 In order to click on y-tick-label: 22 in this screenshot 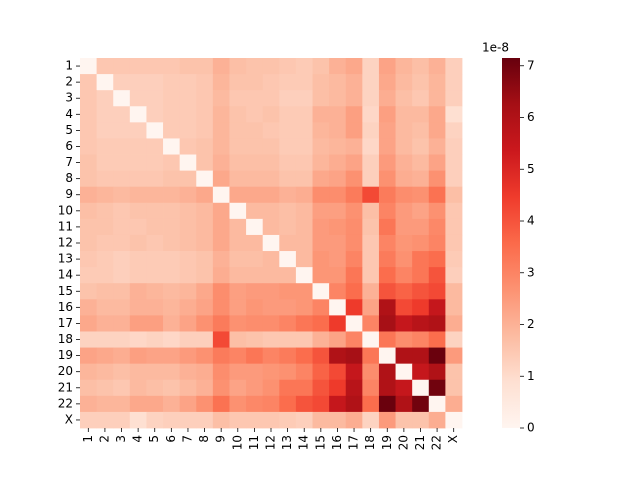, I will do `click(65, 403)`.